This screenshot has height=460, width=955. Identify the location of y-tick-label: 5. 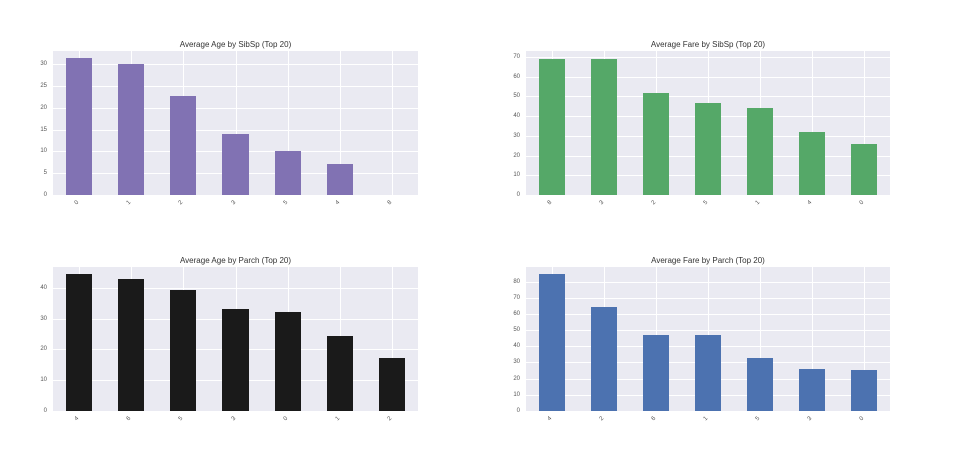
(45, 173).